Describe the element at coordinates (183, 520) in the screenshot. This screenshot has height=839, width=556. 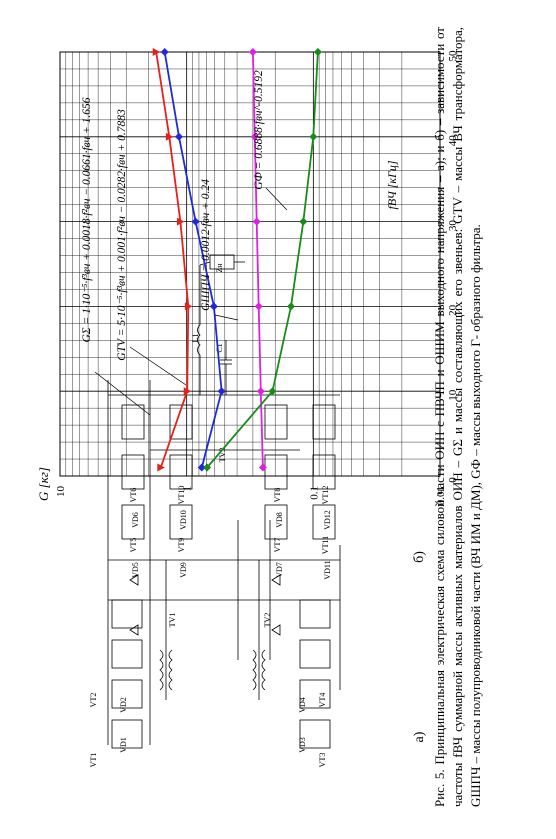
I see `circuit-label: VD10` at that location.